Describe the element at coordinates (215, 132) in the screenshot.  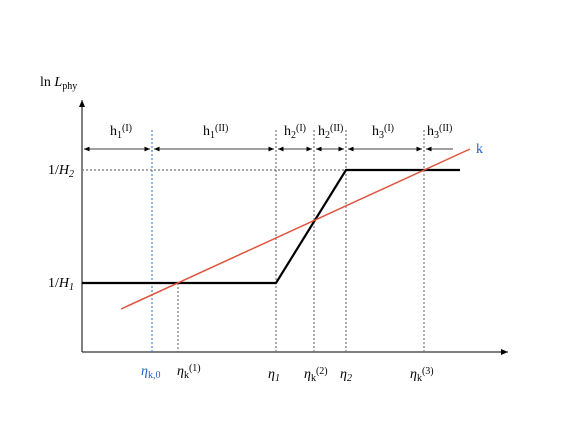
I see `segment-label: h1(II)` at that location.